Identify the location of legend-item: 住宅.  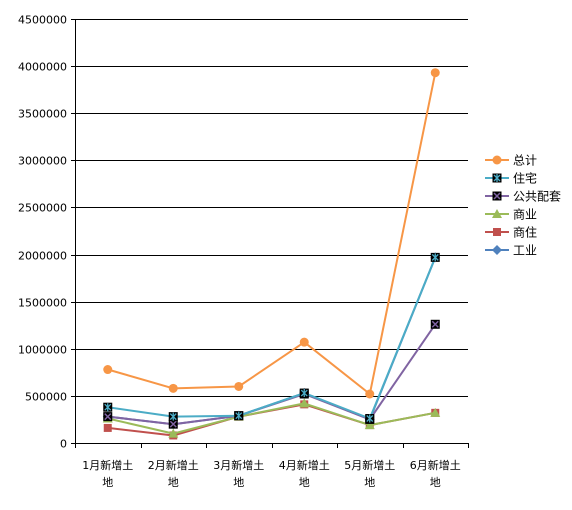
(511, 178).